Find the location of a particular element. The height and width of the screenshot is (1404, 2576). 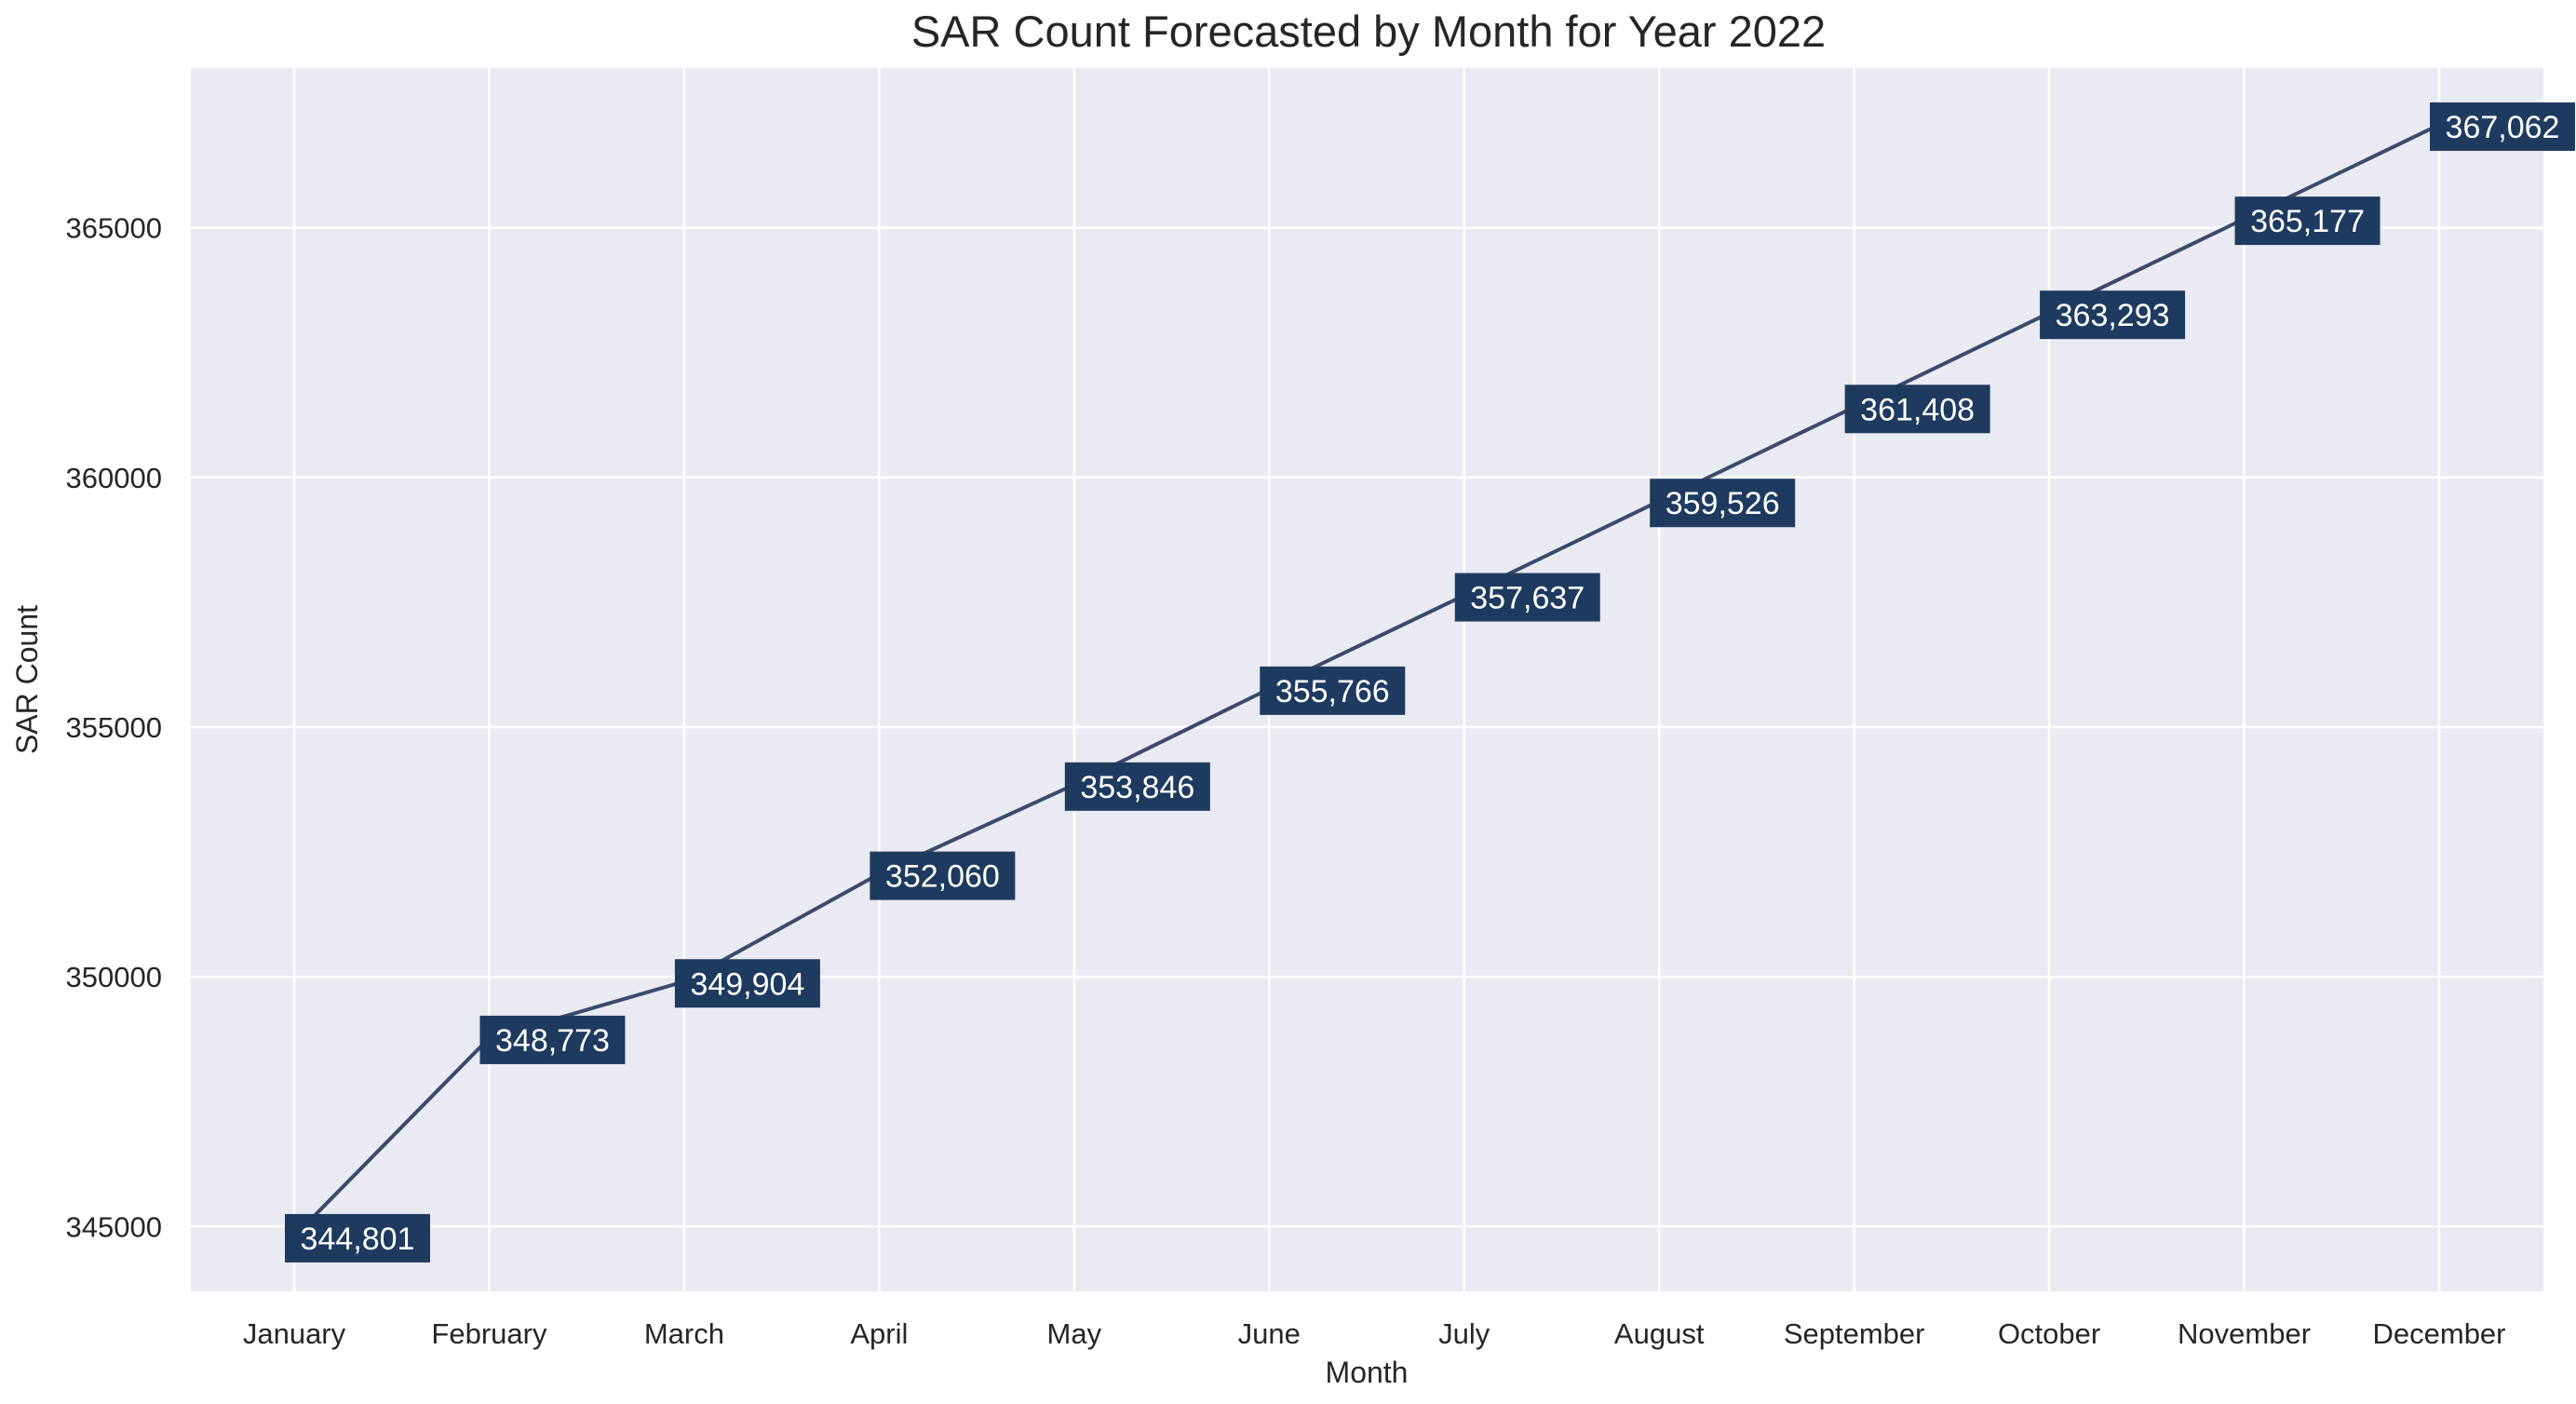

data-label-text: 365,177 is located at coordinates (2307, 221).